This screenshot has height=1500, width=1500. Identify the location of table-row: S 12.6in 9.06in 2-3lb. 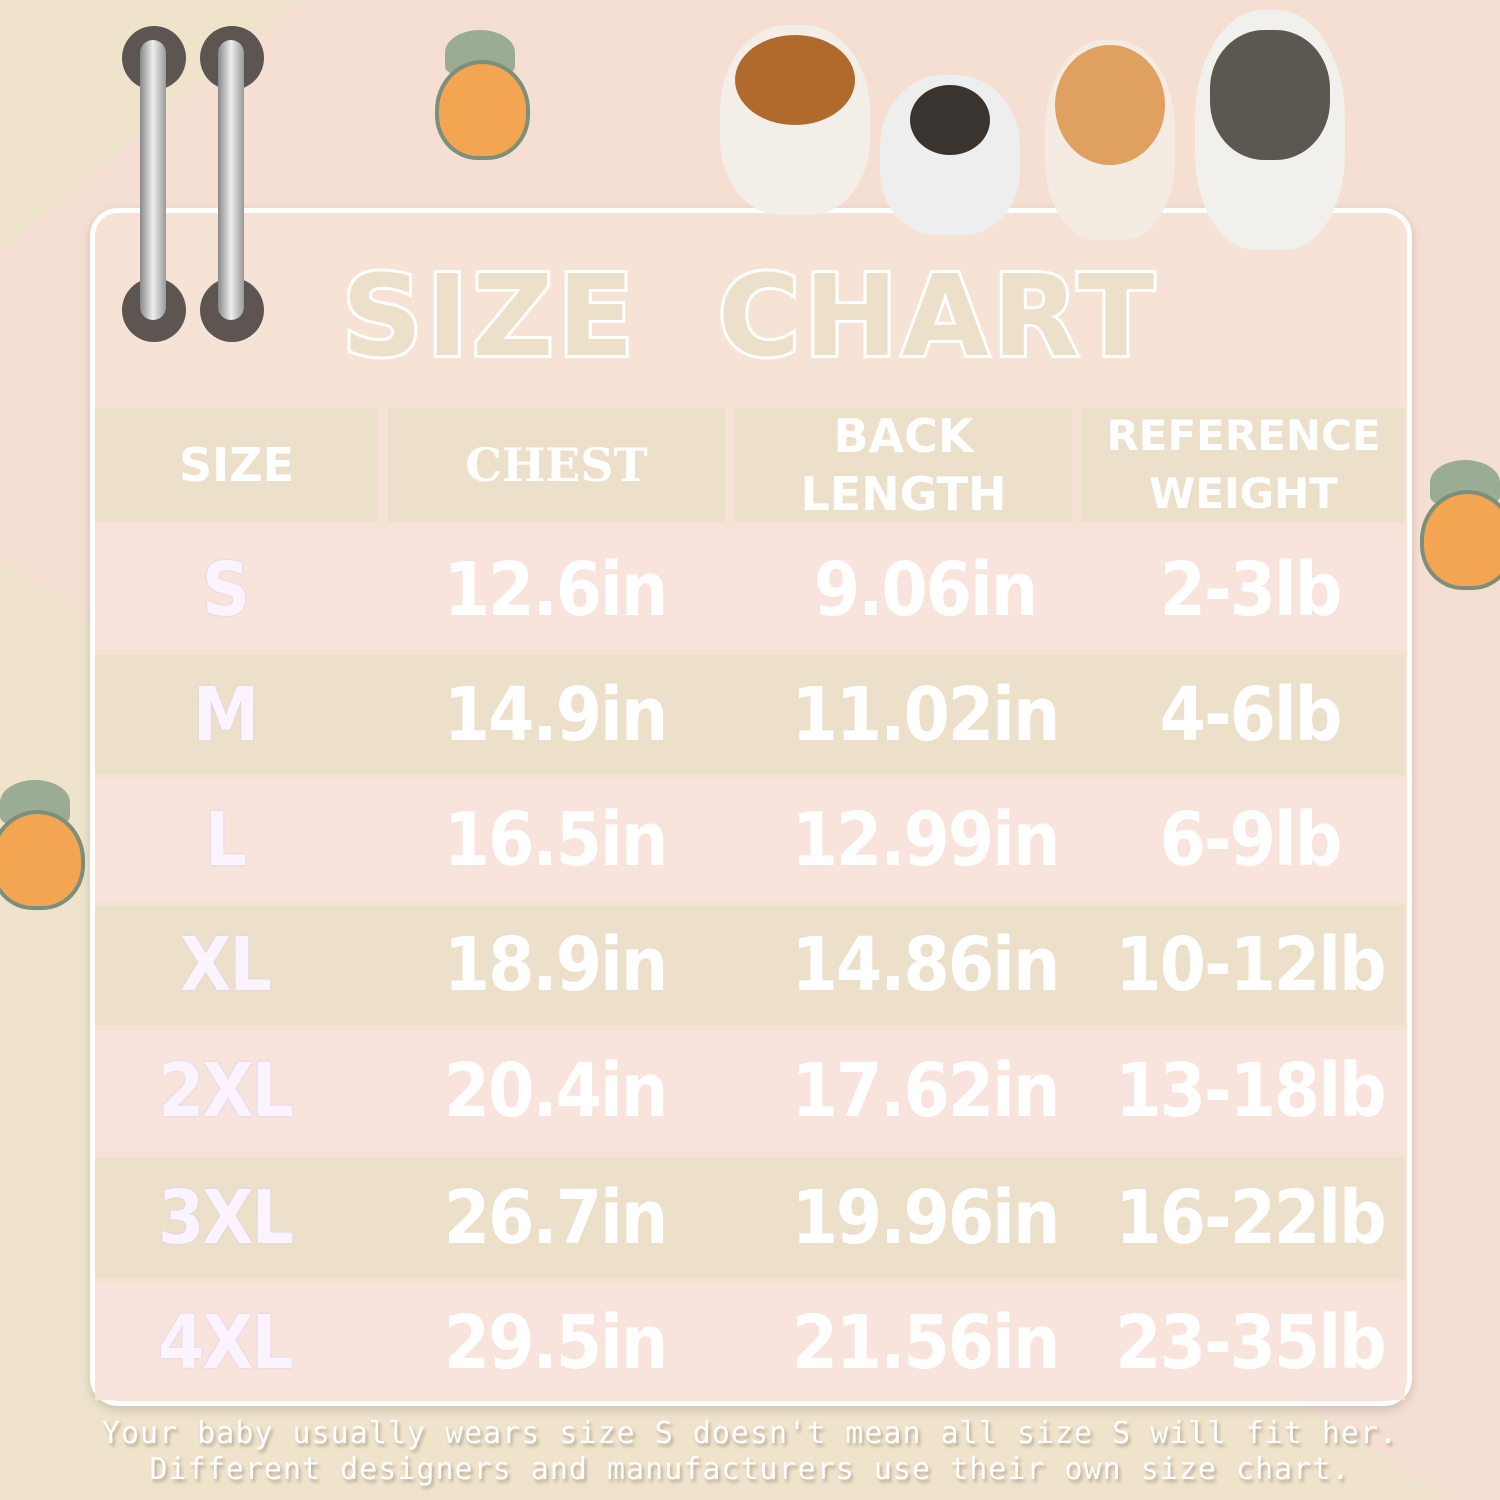
(750, 590).